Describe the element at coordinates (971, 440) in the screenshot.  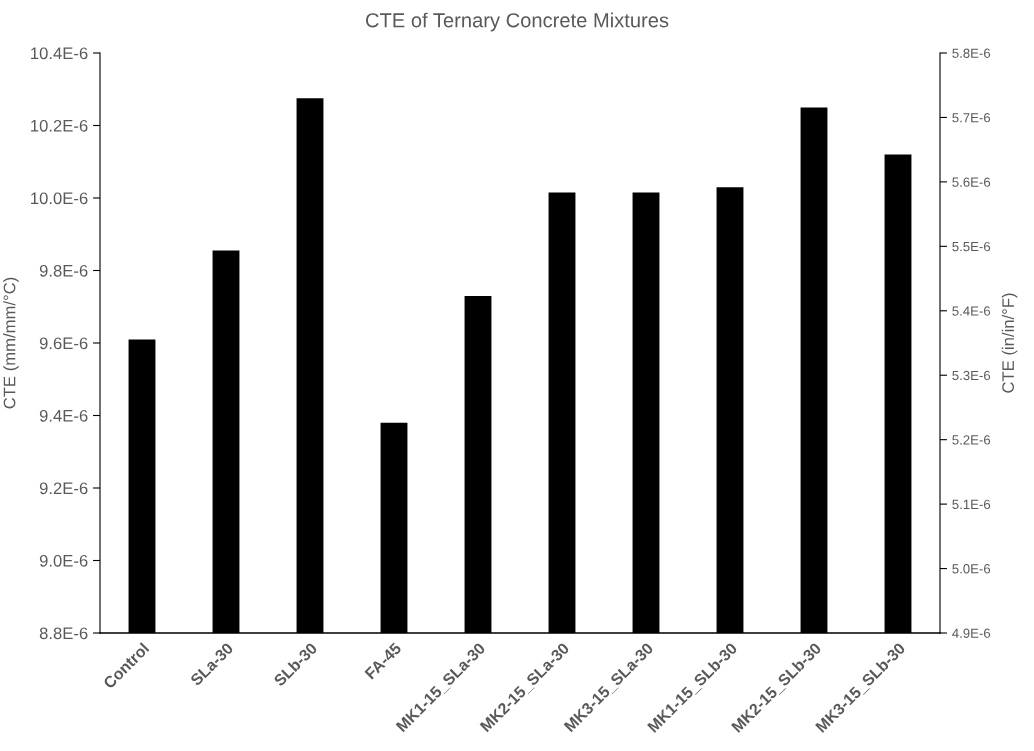
I see `y2-tick-label: 5.2E-6` at that location.